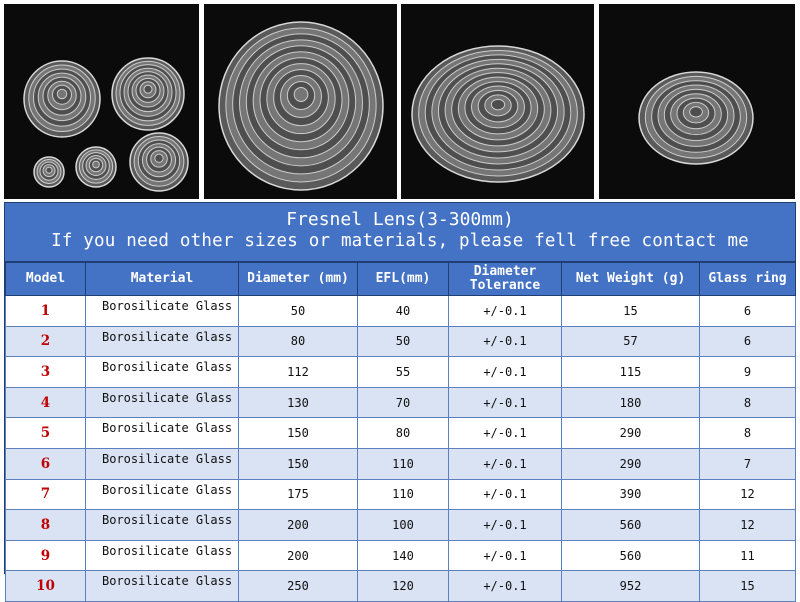  What do you see at coordinates (403, 433) in the screenshot?
I see `efl-cell: 80` at bounding box center [403, 433].